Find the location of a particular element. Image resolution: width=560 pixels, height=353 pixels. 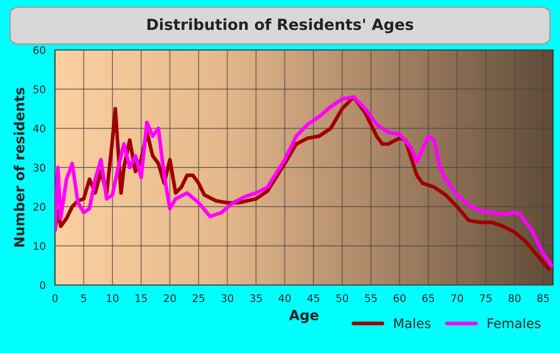

y-tick-label: 40 is located at coordinates (39, 128).